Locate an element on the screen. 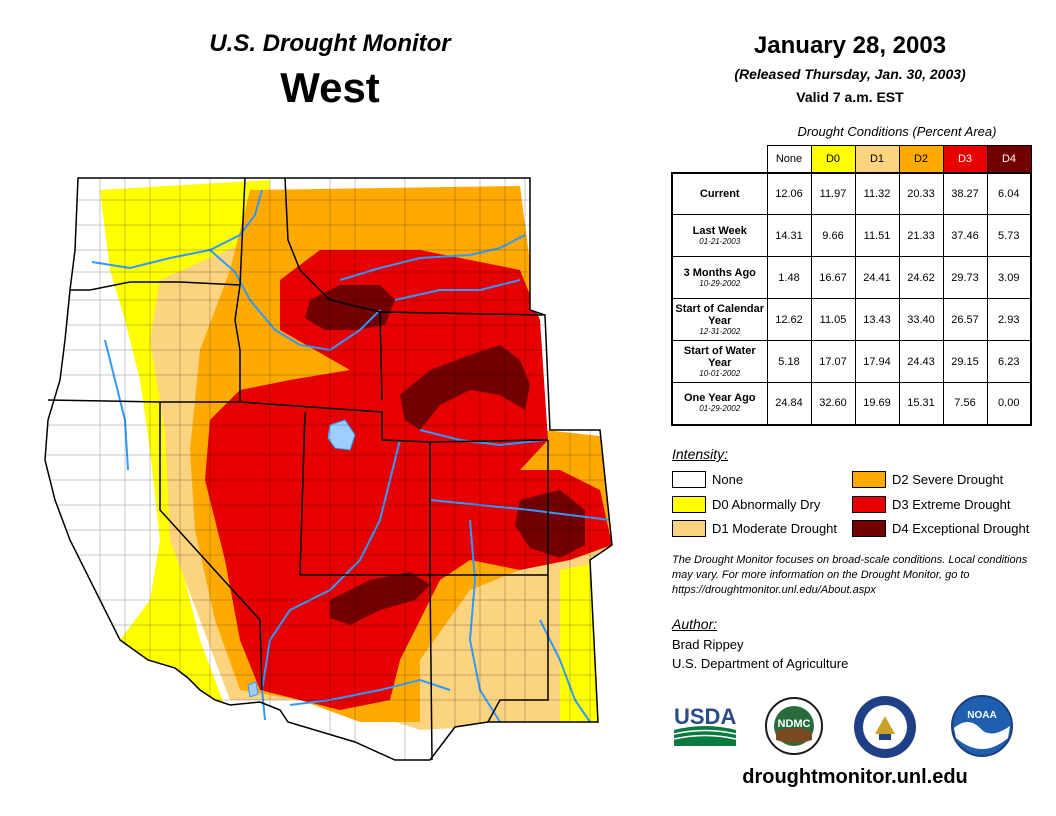  table-cell: 29.73 is located at coordinates (965, 277).